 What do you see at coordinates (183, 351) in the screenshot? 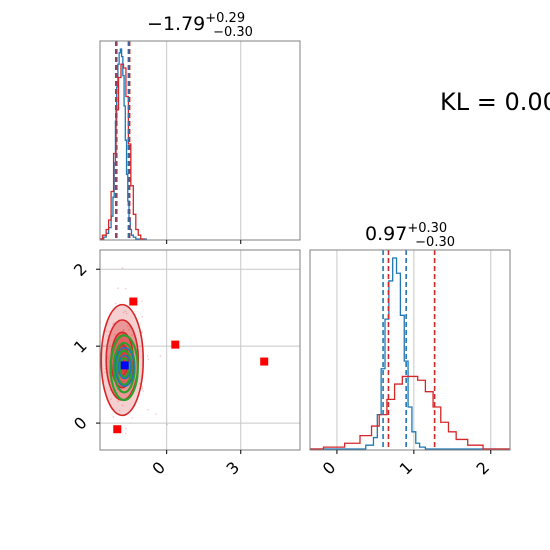
I see `scatter-bottom-left` at bounding box center [183, 351].